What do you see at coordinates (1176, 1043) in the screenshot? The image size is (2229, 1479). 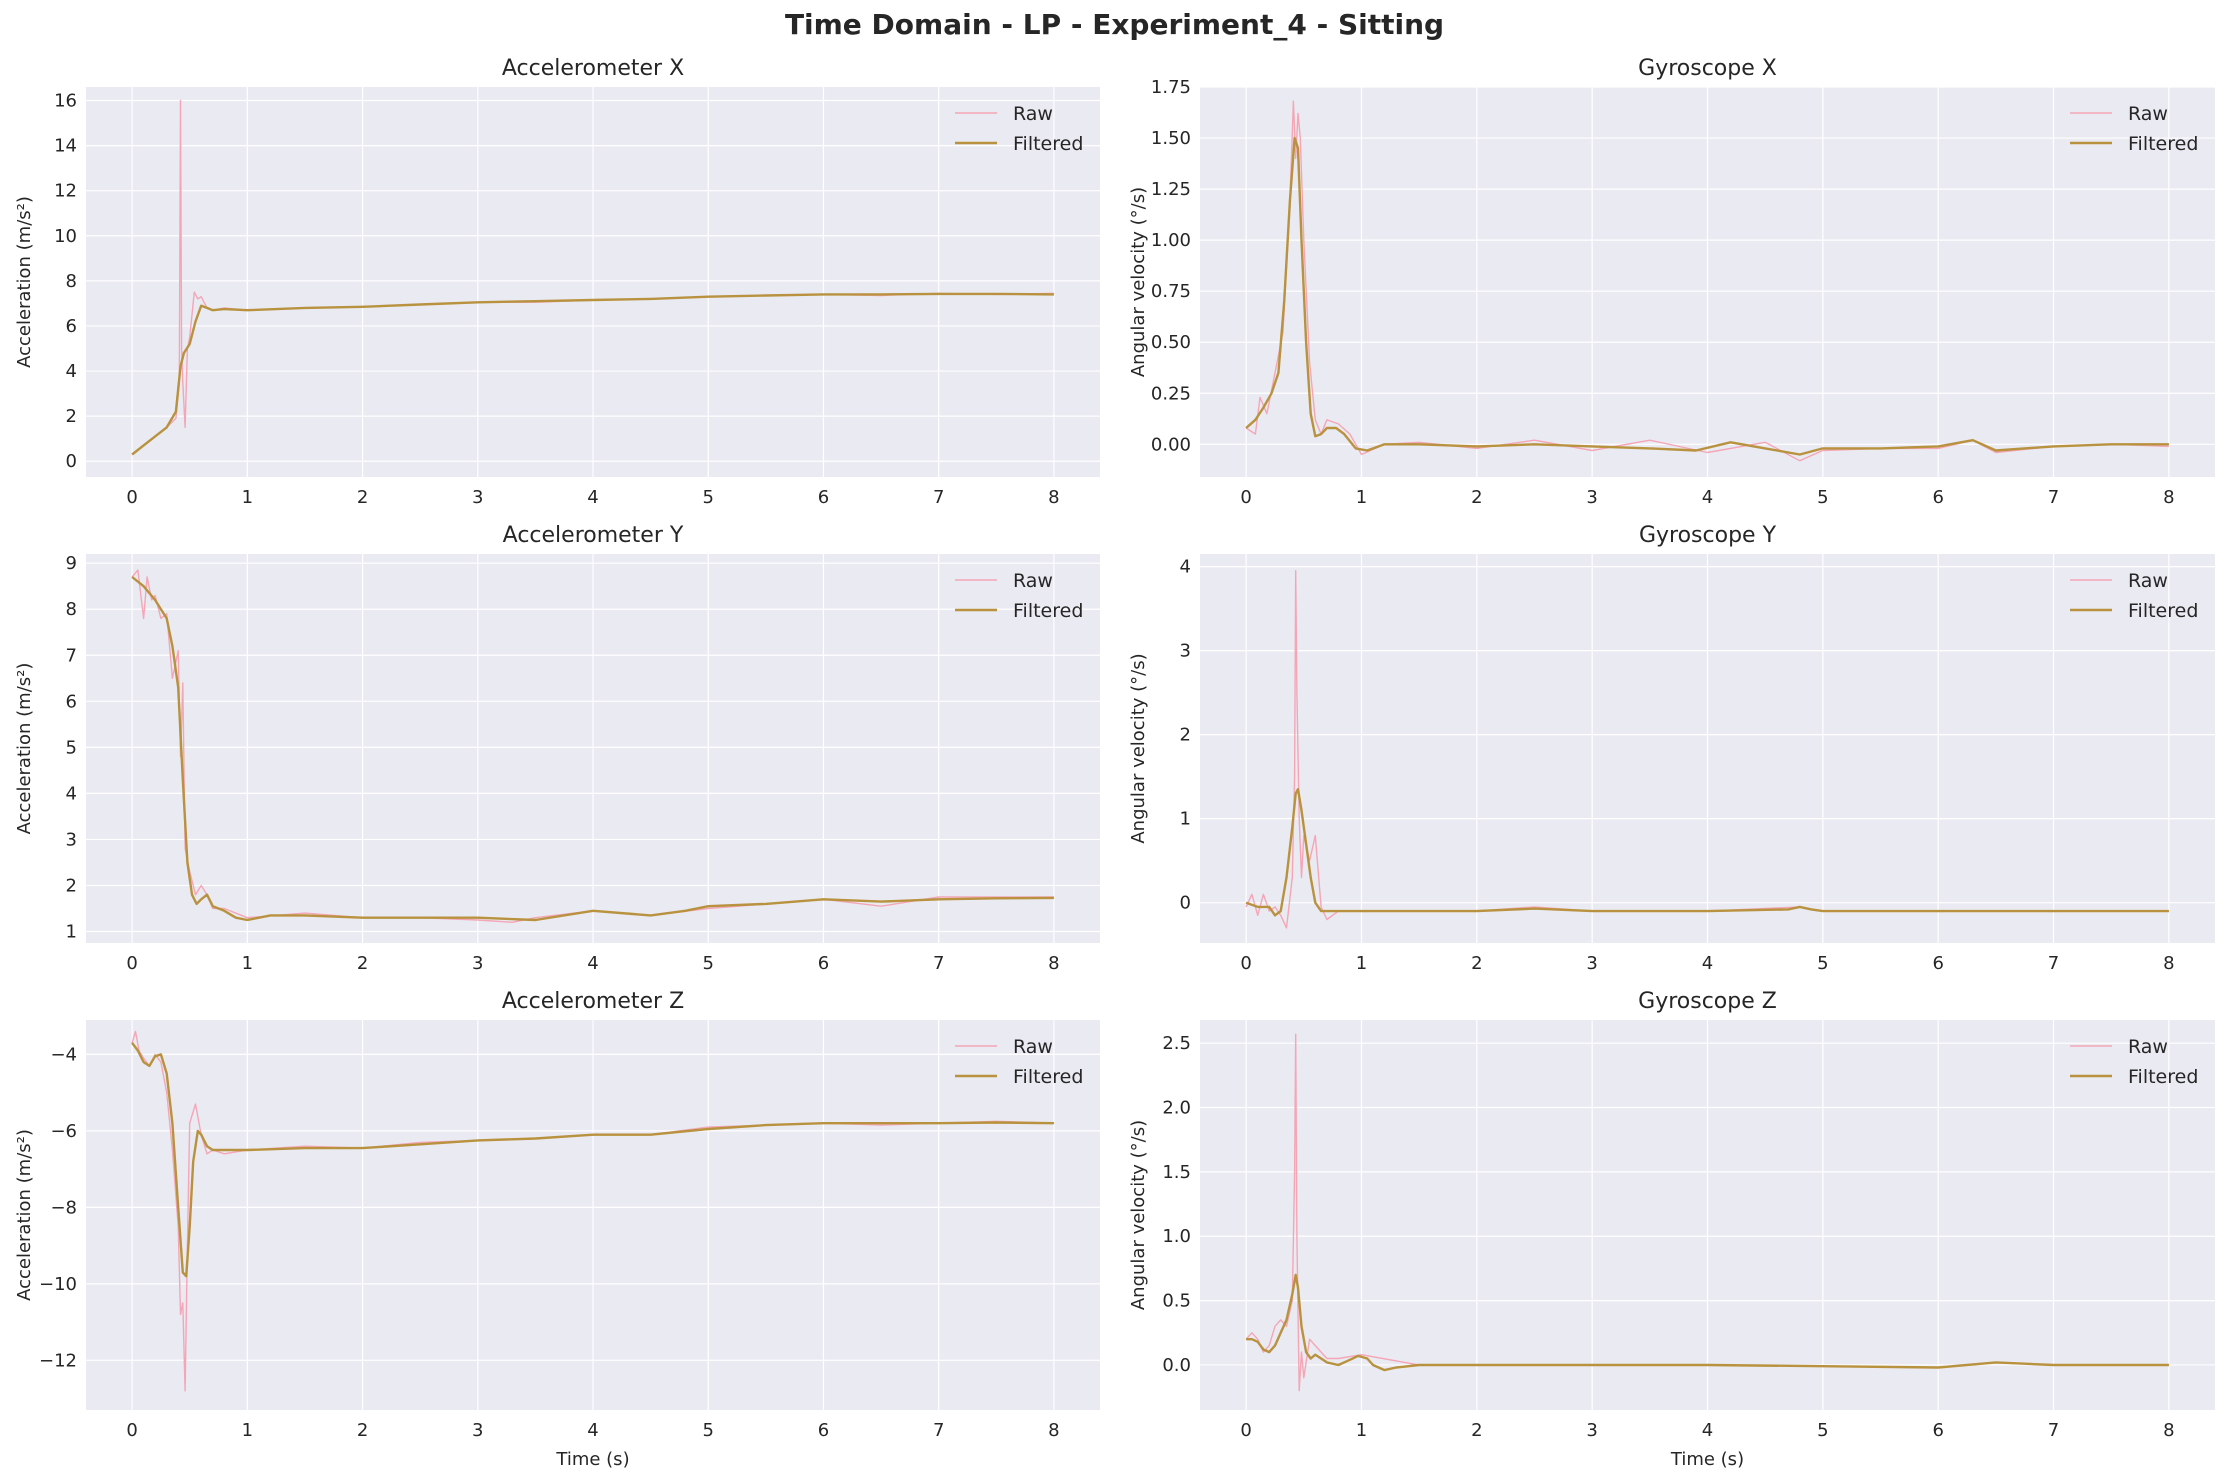 I see `y-tick-label: 2.5` at bounding box center [1176, 1043].